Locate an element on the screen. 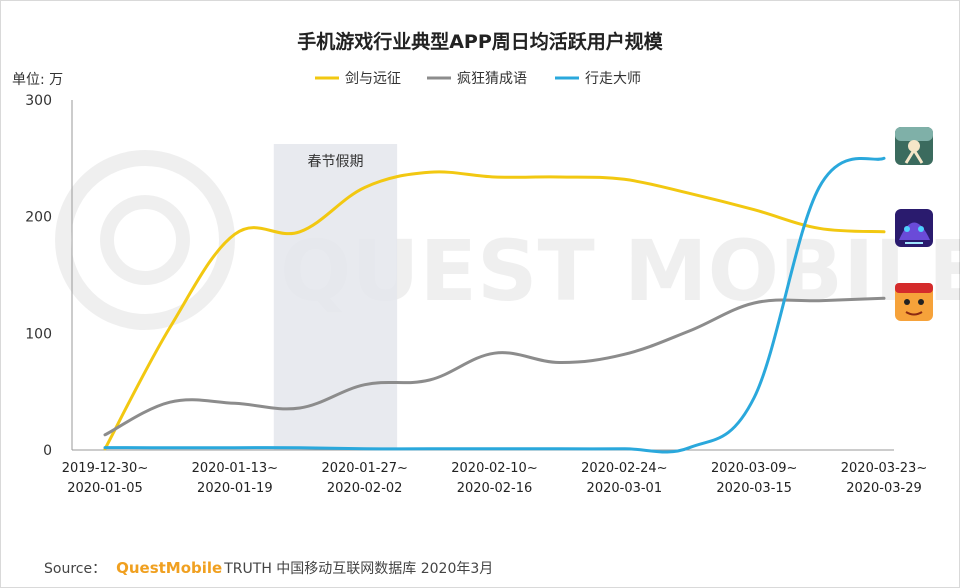  x-tick-label-line: 2020-03-15 is located at coordinates (754, 488).